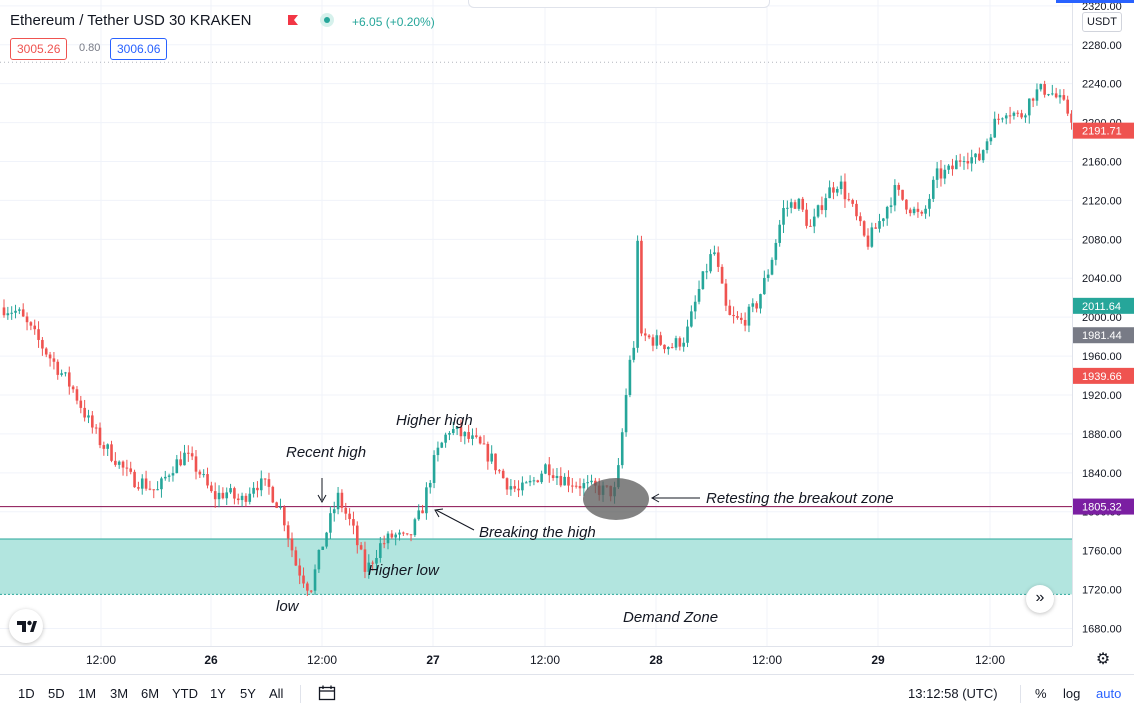  Describe the element at coordinates (1040, 599) in the screenshot. I see `scroll-right-icon: »` at that location.